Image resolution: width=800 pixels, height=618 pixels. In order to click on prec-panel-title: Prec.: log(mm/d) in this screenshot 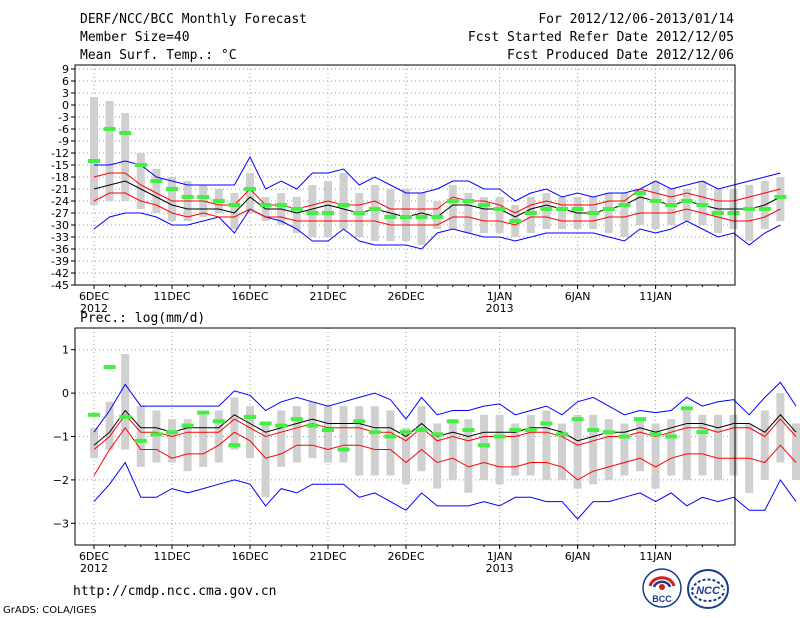, I will do `click(142, 318)`.